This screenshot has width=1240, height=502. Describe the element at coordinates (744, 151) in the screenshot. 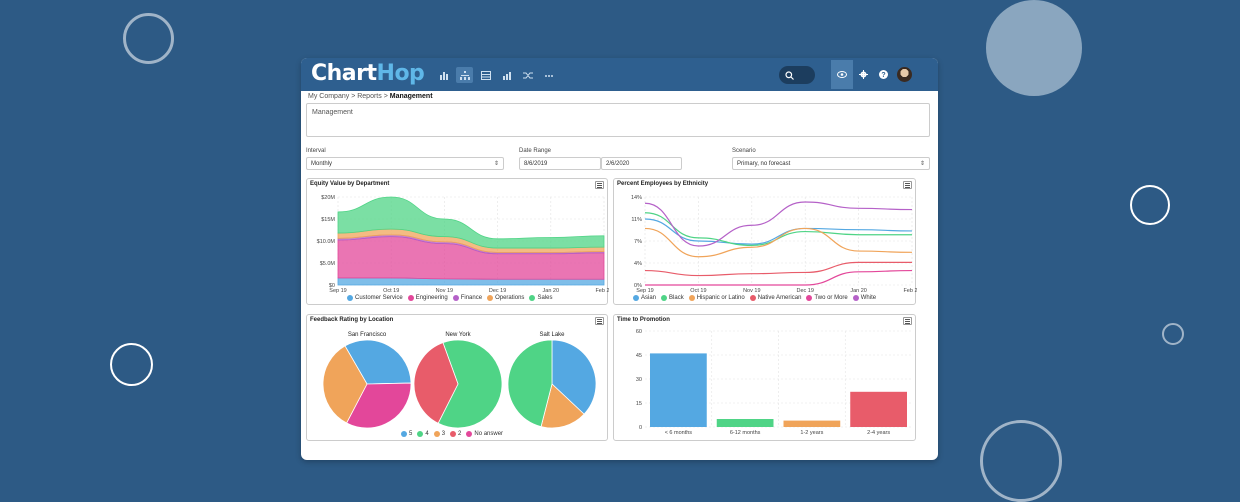

I see `scenario-label: Scenario` at that location.